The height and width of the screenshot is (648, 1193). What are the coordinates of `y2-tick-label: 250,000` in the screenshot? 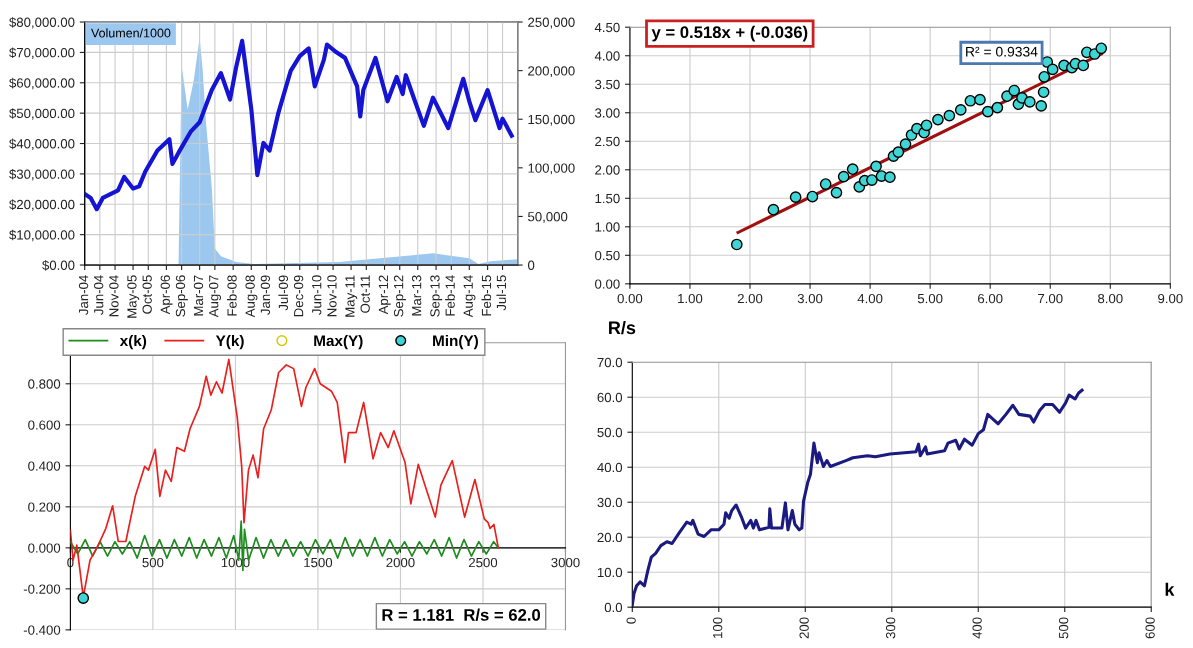 It's located at (551, 23).